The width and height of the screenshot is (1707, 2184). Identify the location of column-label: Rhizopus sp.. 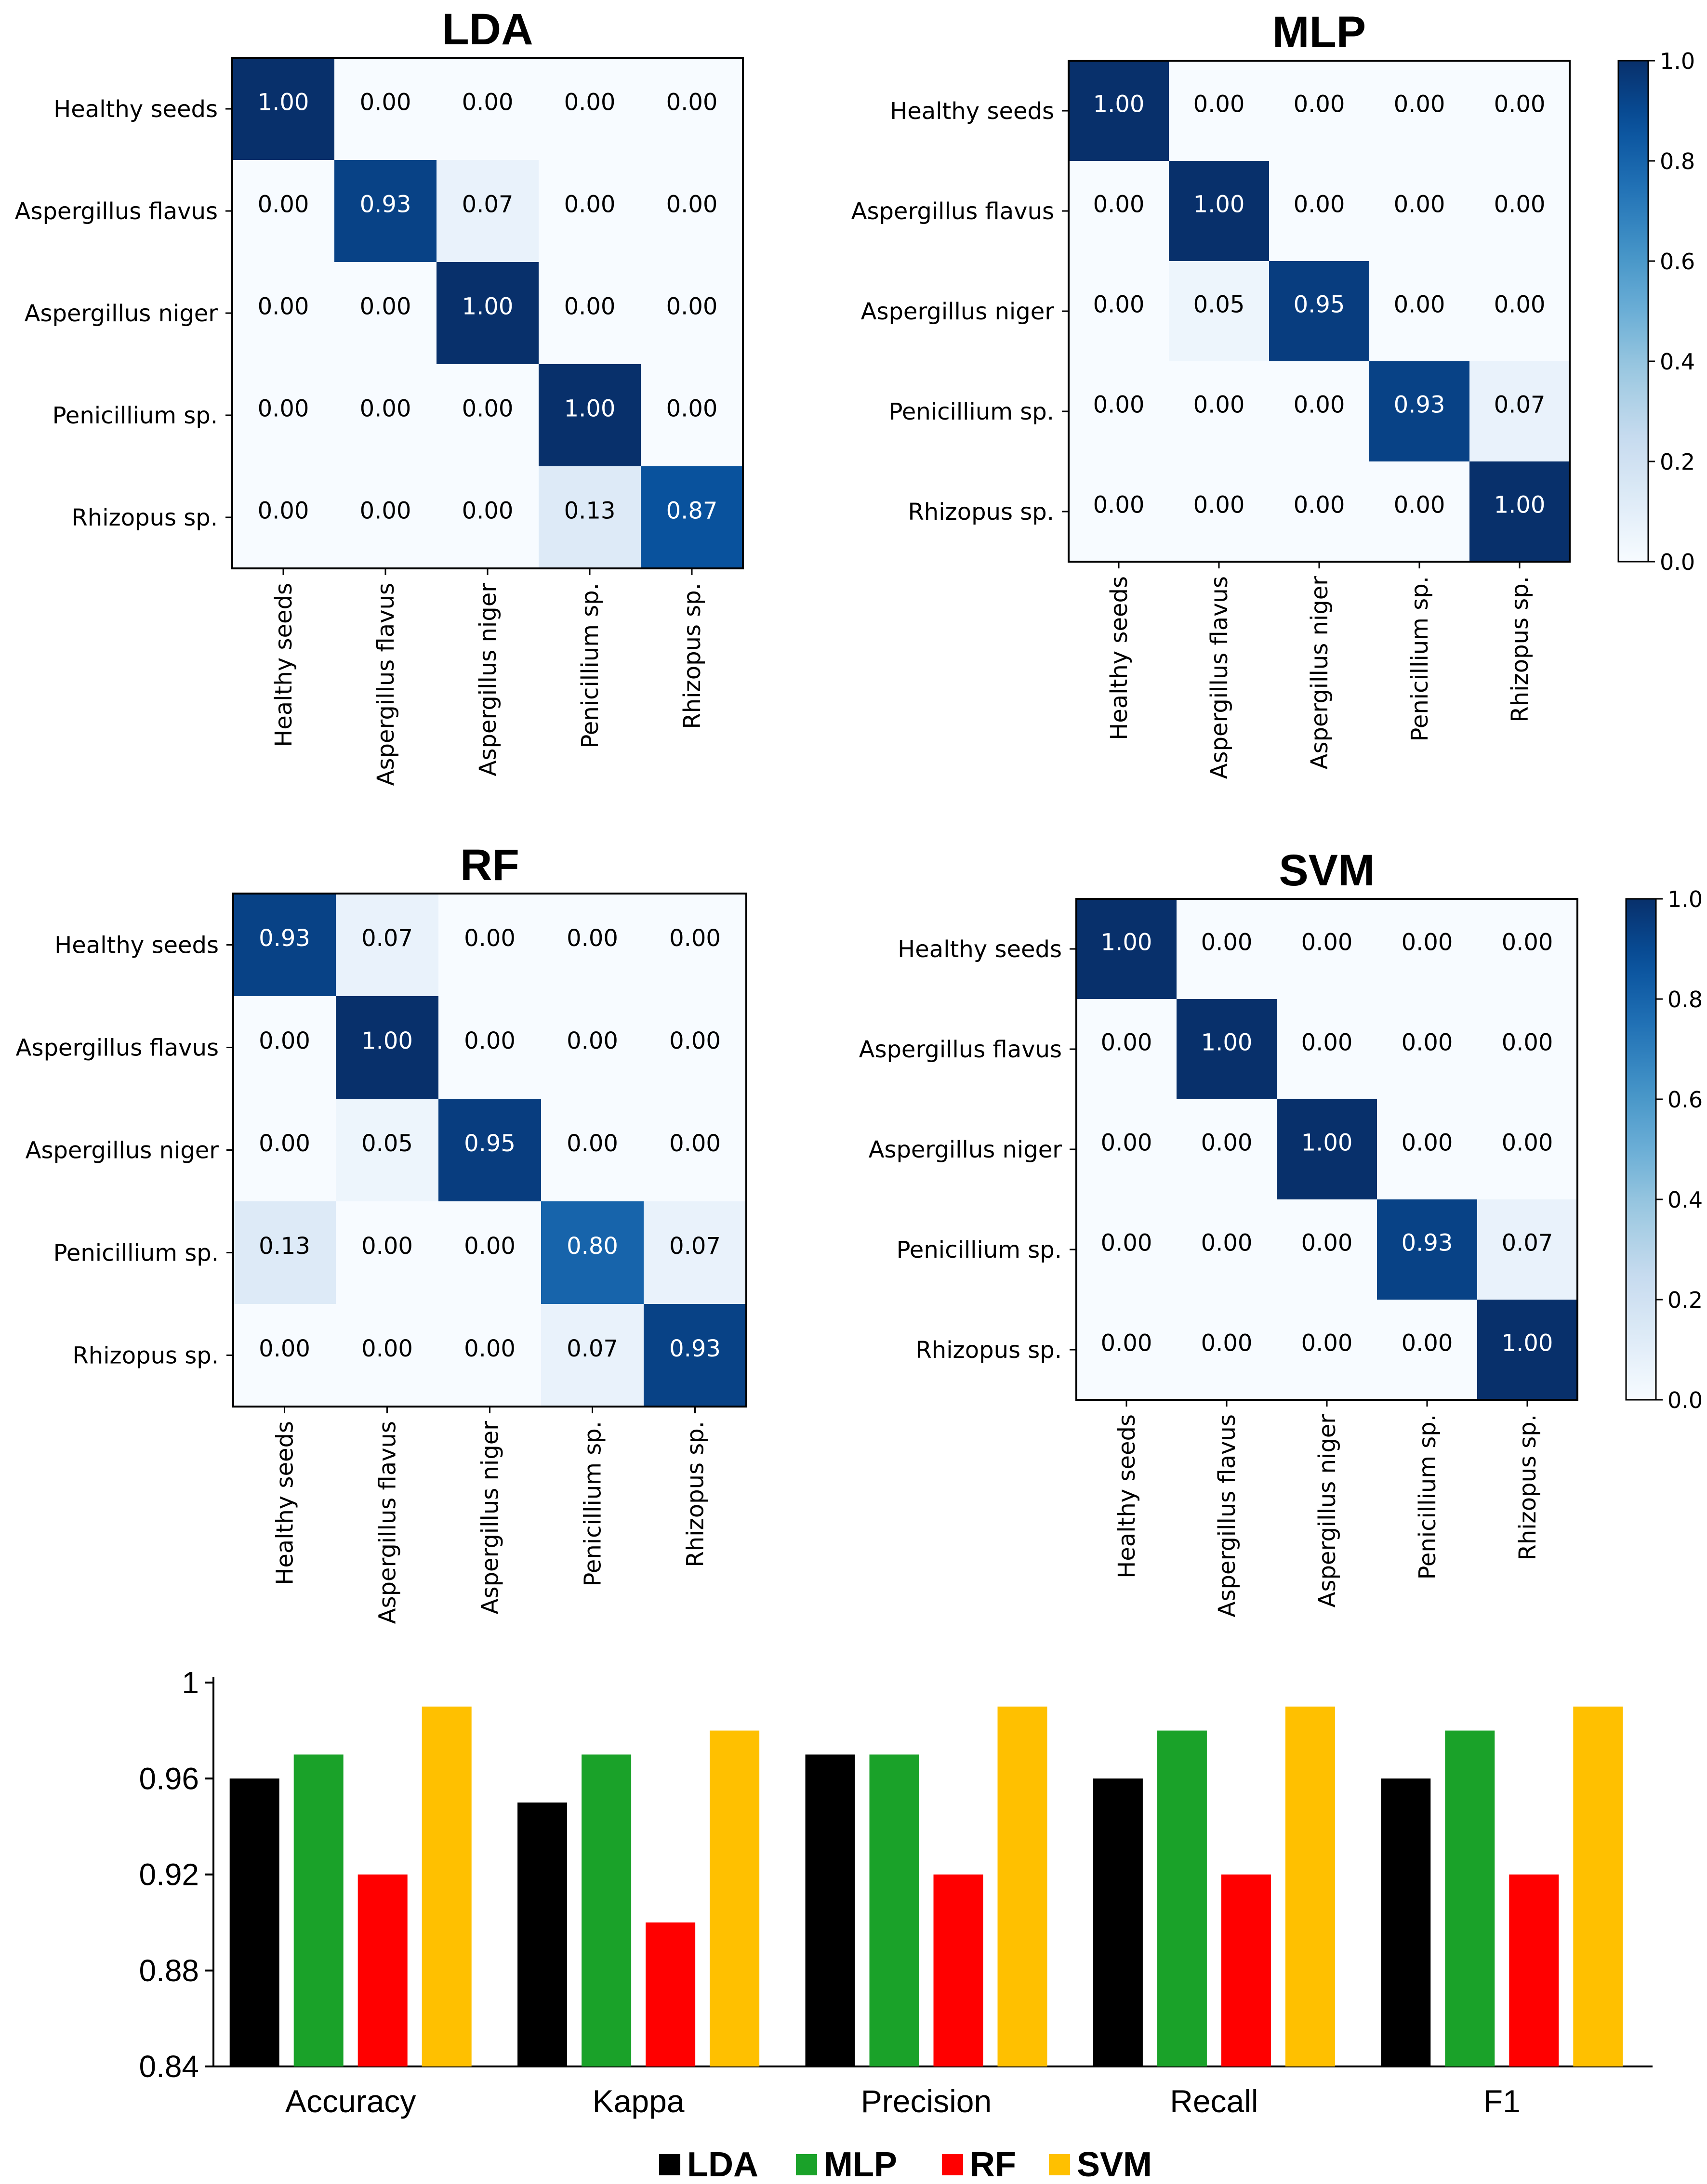
(695, 1494).